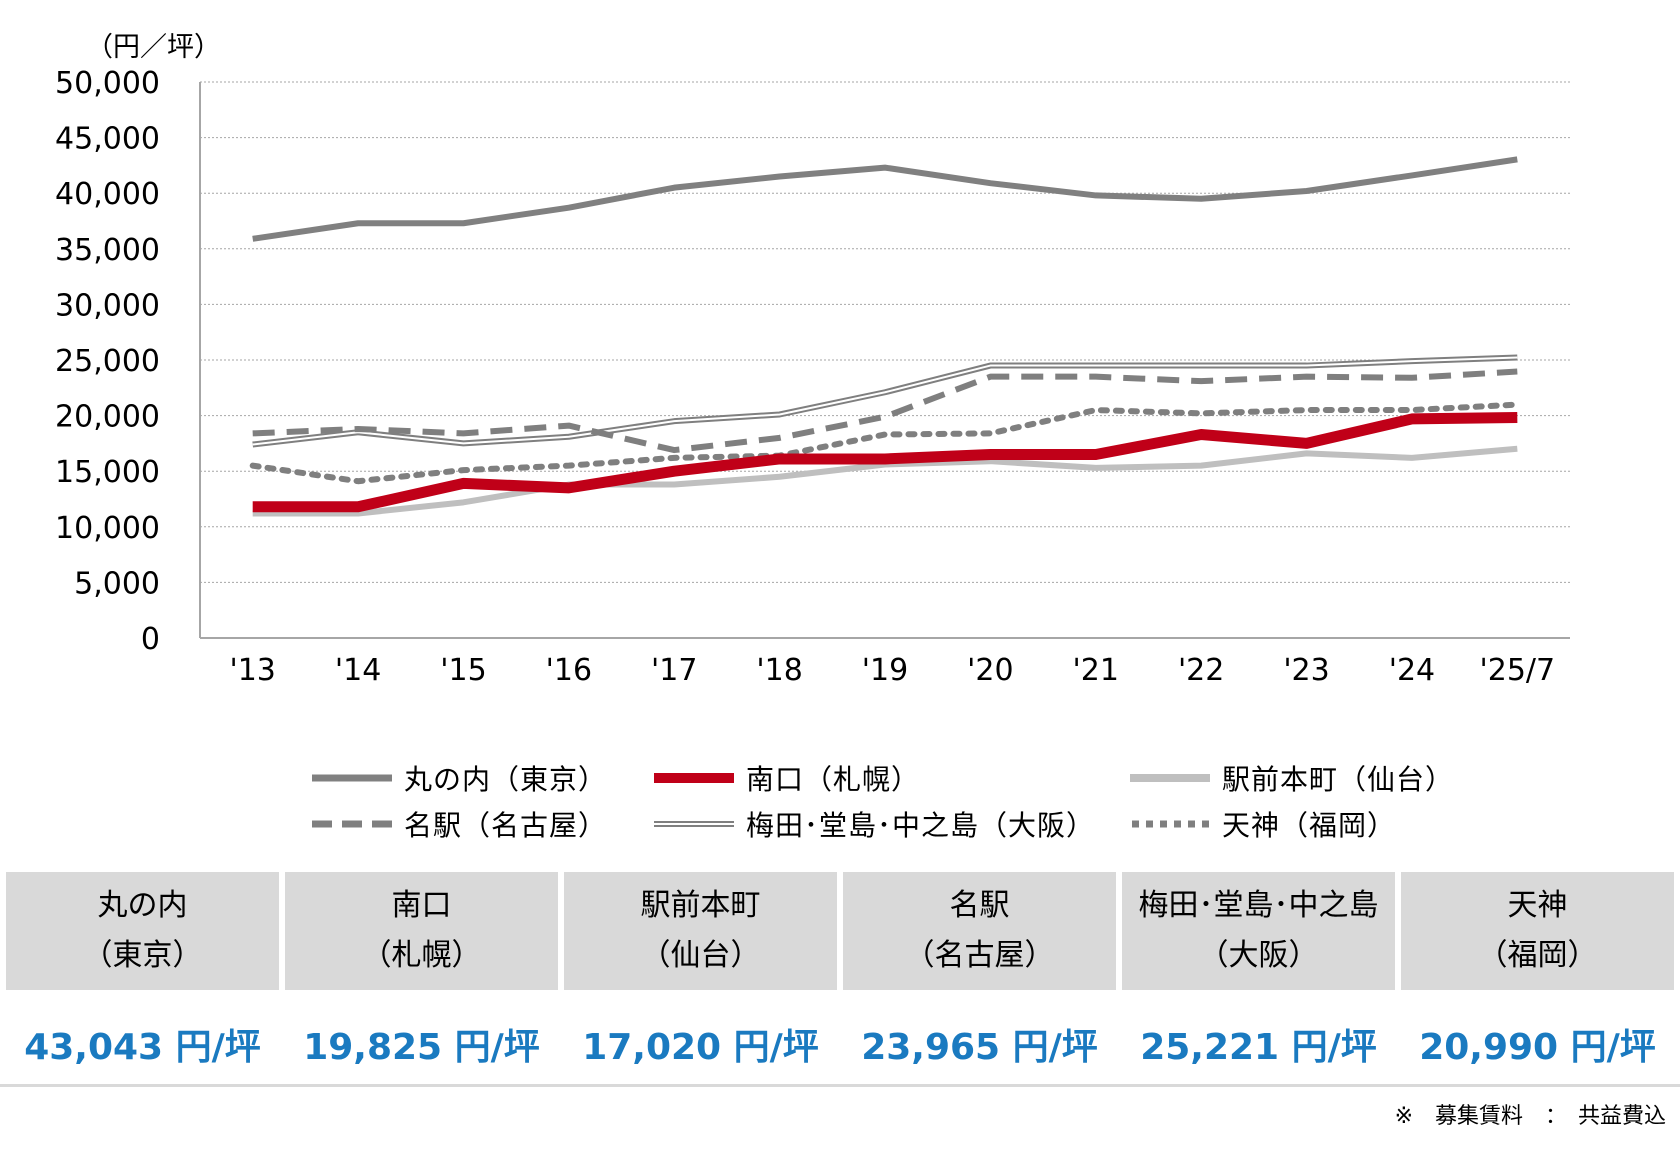  Describe the element at coordinates (1306, 670) in the screenshot. I see `x-tick-label: '23` at that location.